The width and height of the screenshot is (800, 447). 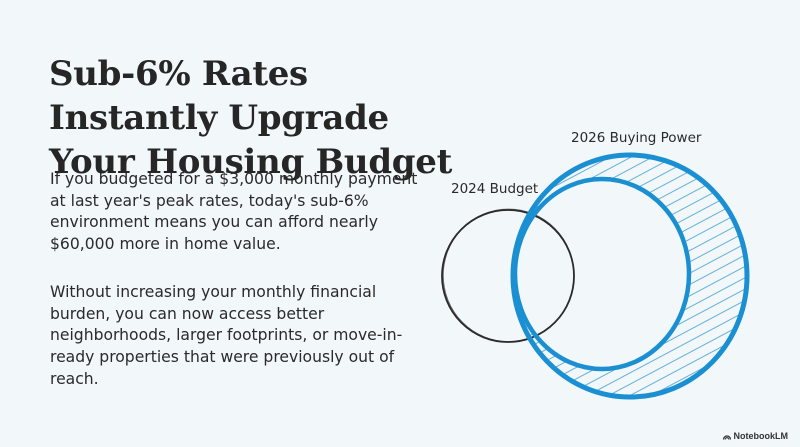 What do you see at coordinates (761, 436) in the screenshot?
I see `watermark-text: NotebookLM` at bounding box center [761, 436].